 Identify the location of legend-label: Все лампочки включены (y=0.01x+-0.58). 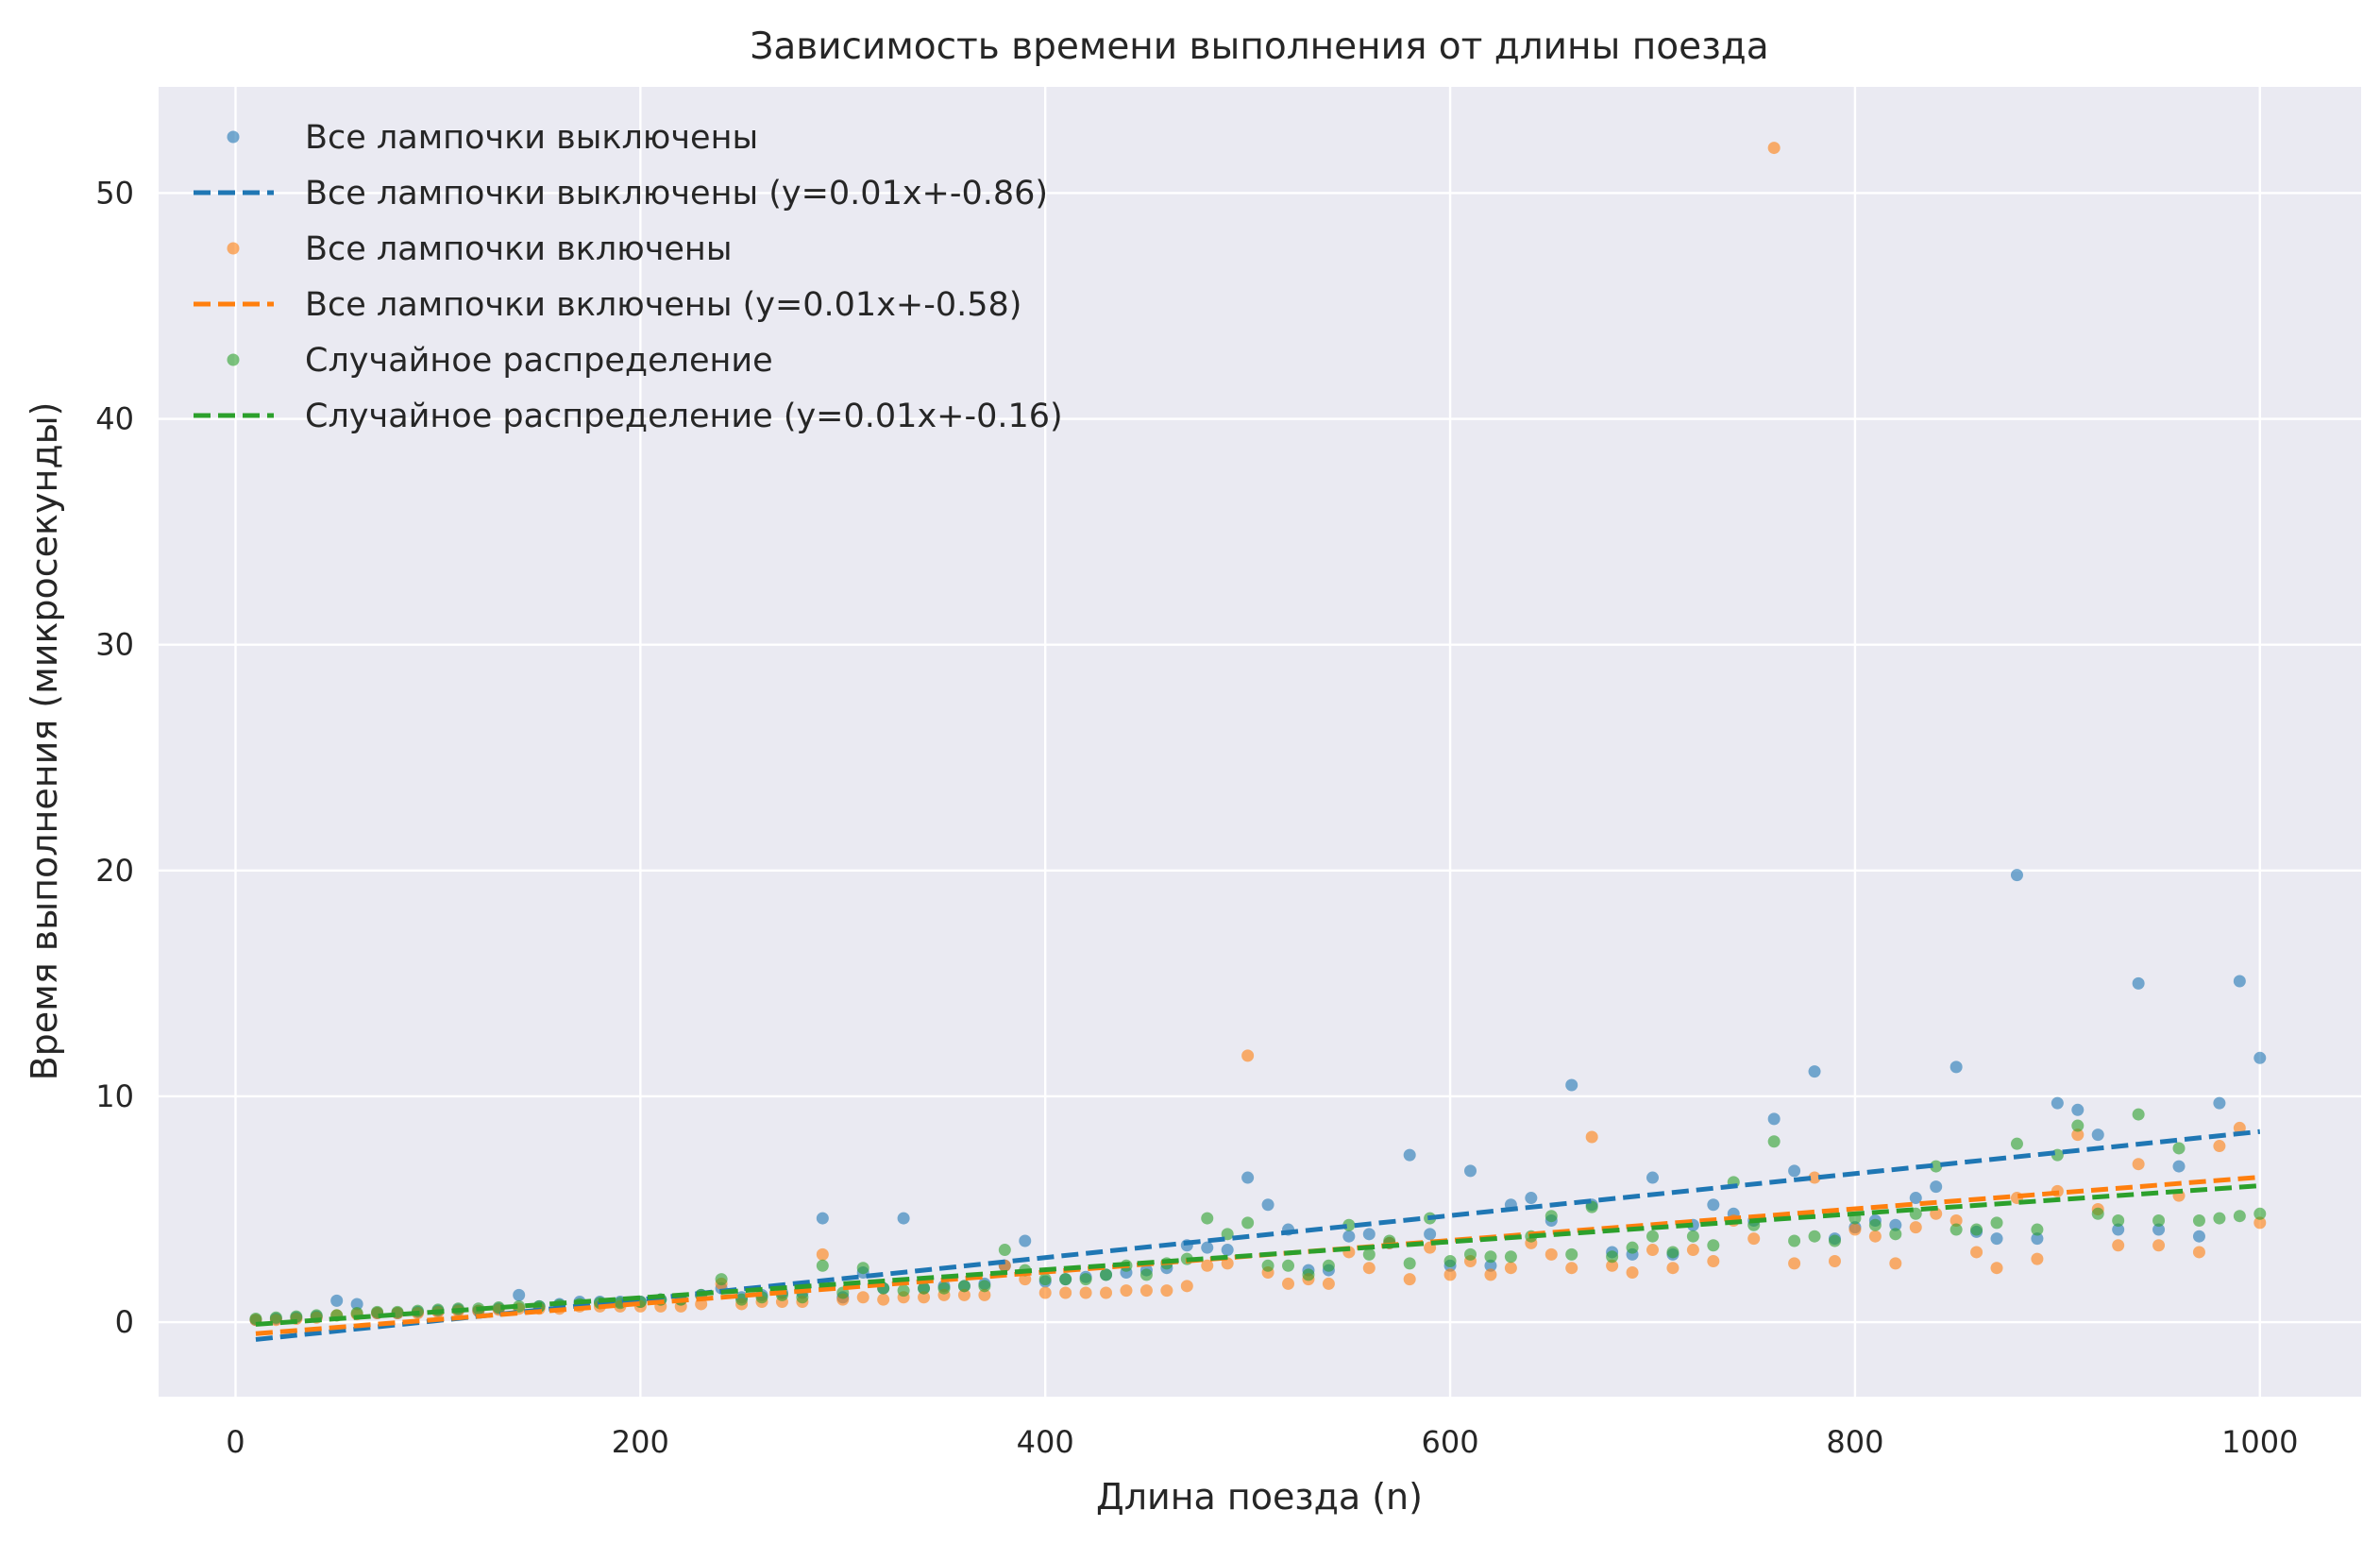
(663, 305).